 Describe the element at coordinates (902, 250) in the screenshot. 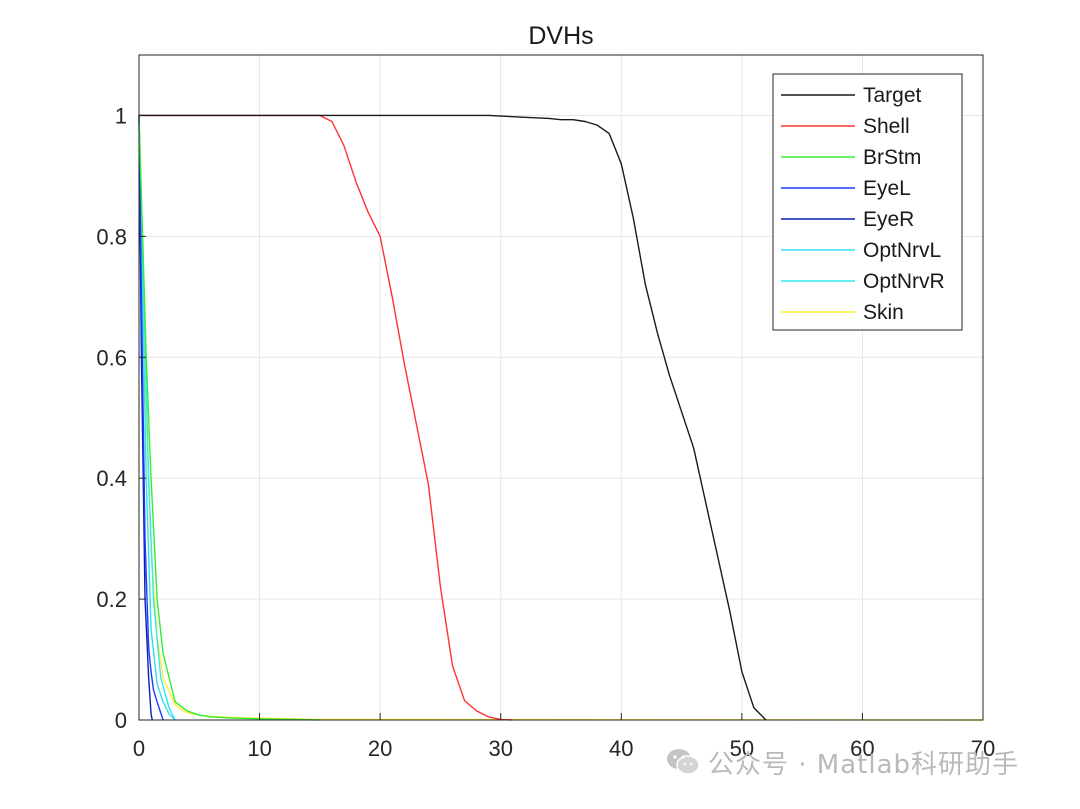

I see `legend-label: OptNrvL` at that location.